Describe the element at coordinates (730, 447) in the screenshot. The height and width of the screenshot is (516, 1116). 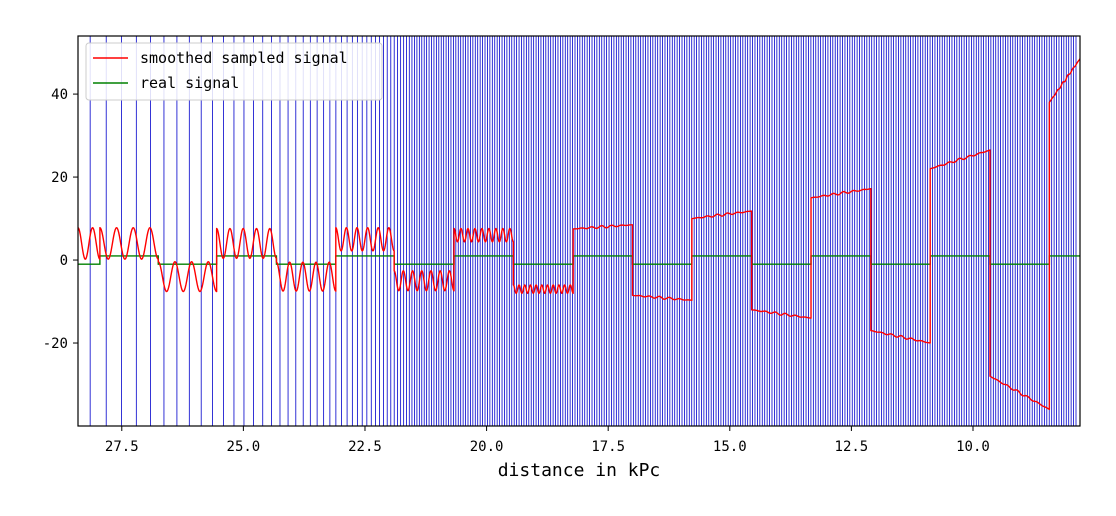
I see `x-tick-label: 15.0` at that location.